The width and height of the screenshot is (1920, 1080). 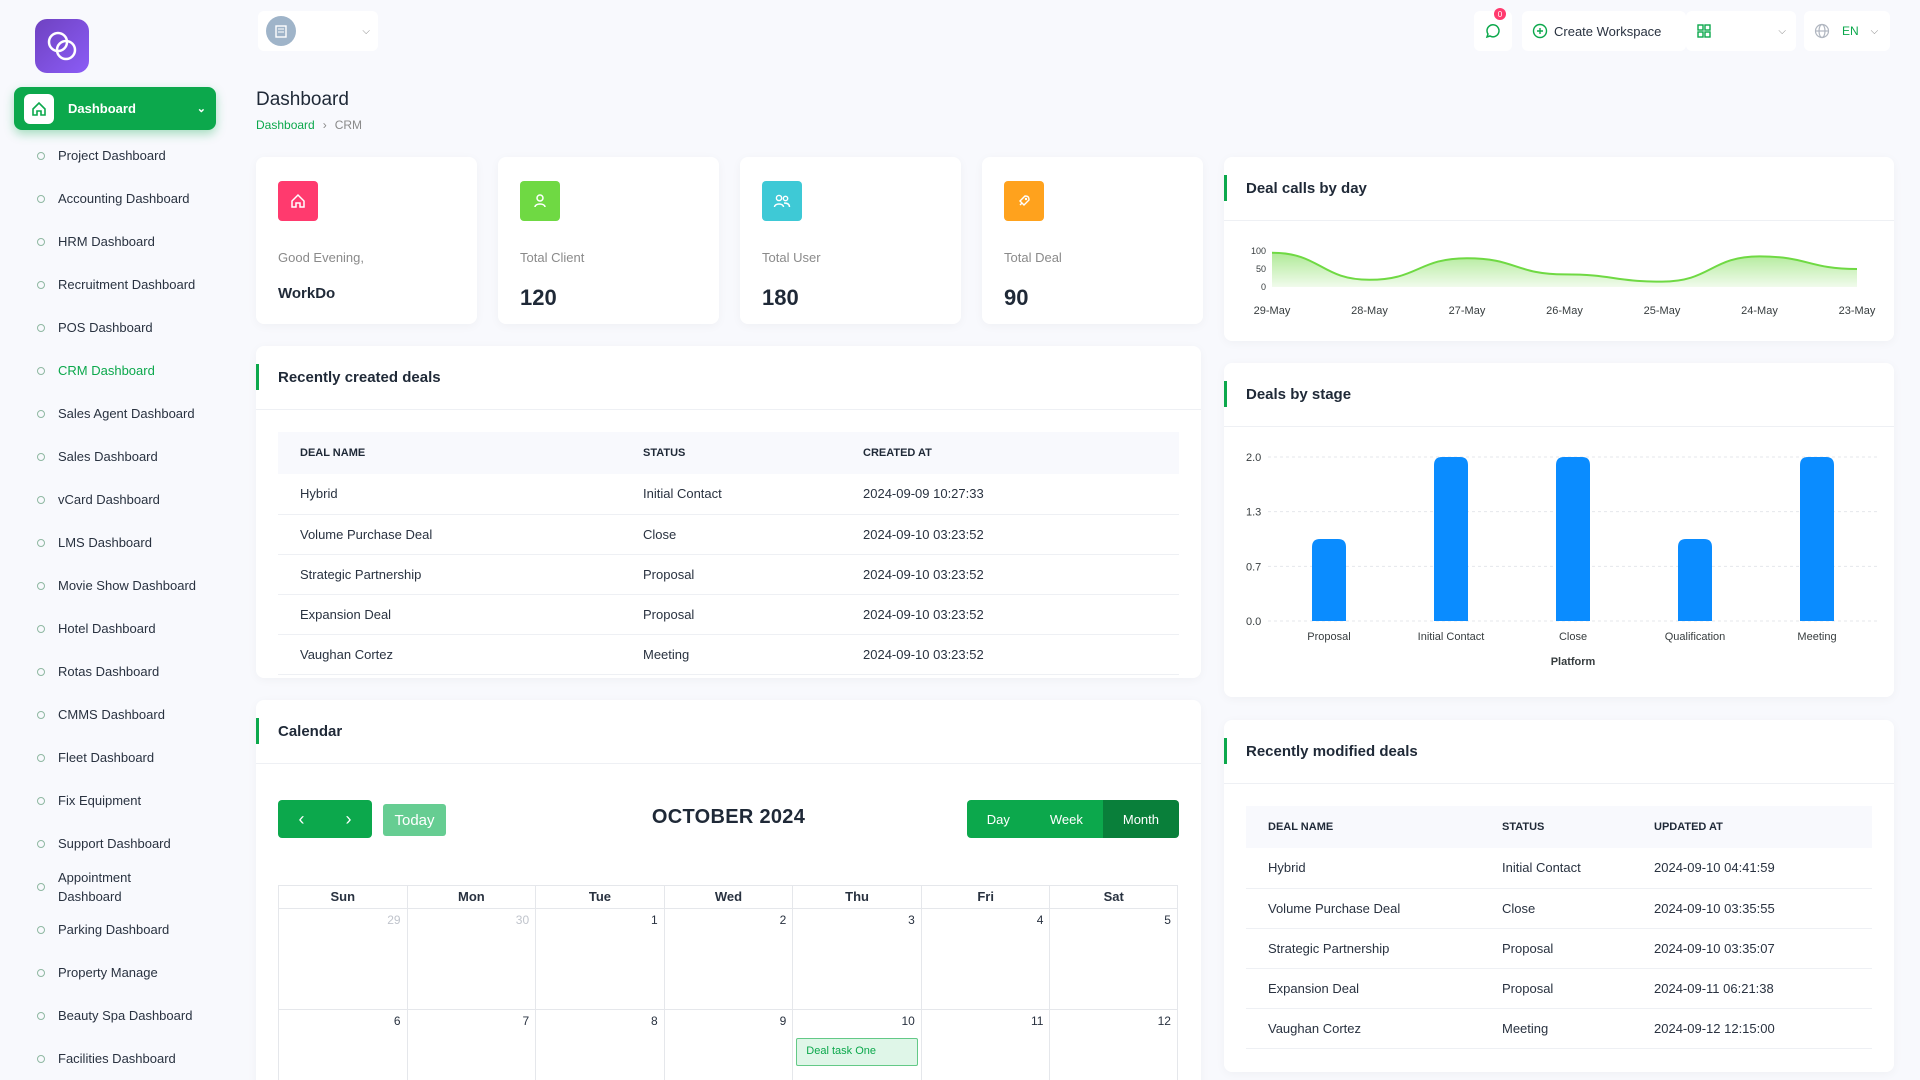 I want to click on sidebar-item: Parking Dashboard, so click(x=116, y=929).